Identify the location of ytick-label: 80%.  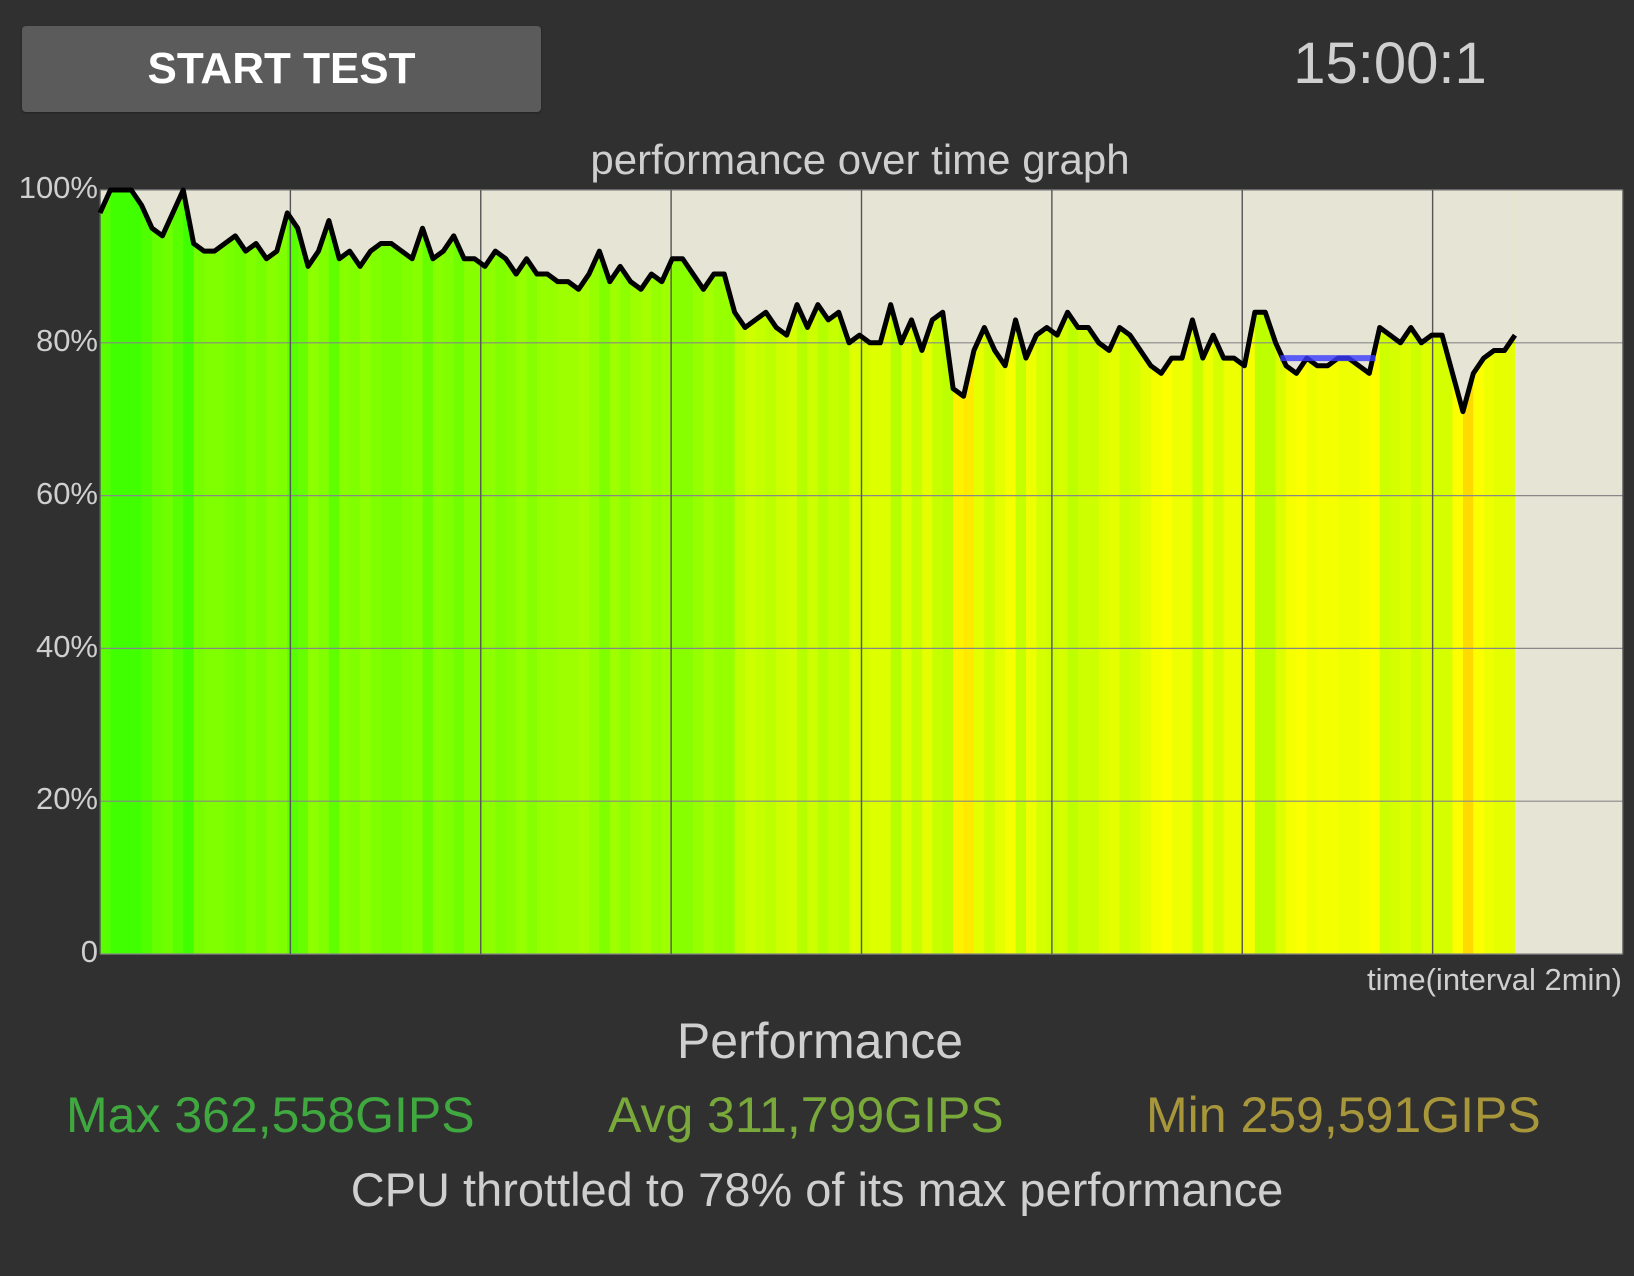
(66, 340).